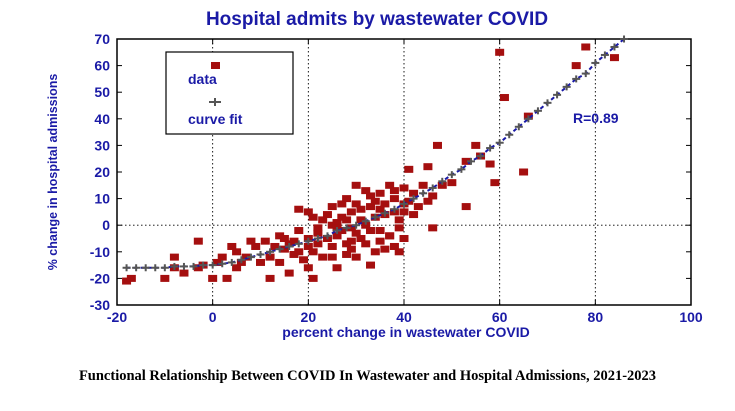  What do you see at coordinates (500, 317) in the screenshot?
I see `x-tick-label: 60` at bounding box center [500, 317].